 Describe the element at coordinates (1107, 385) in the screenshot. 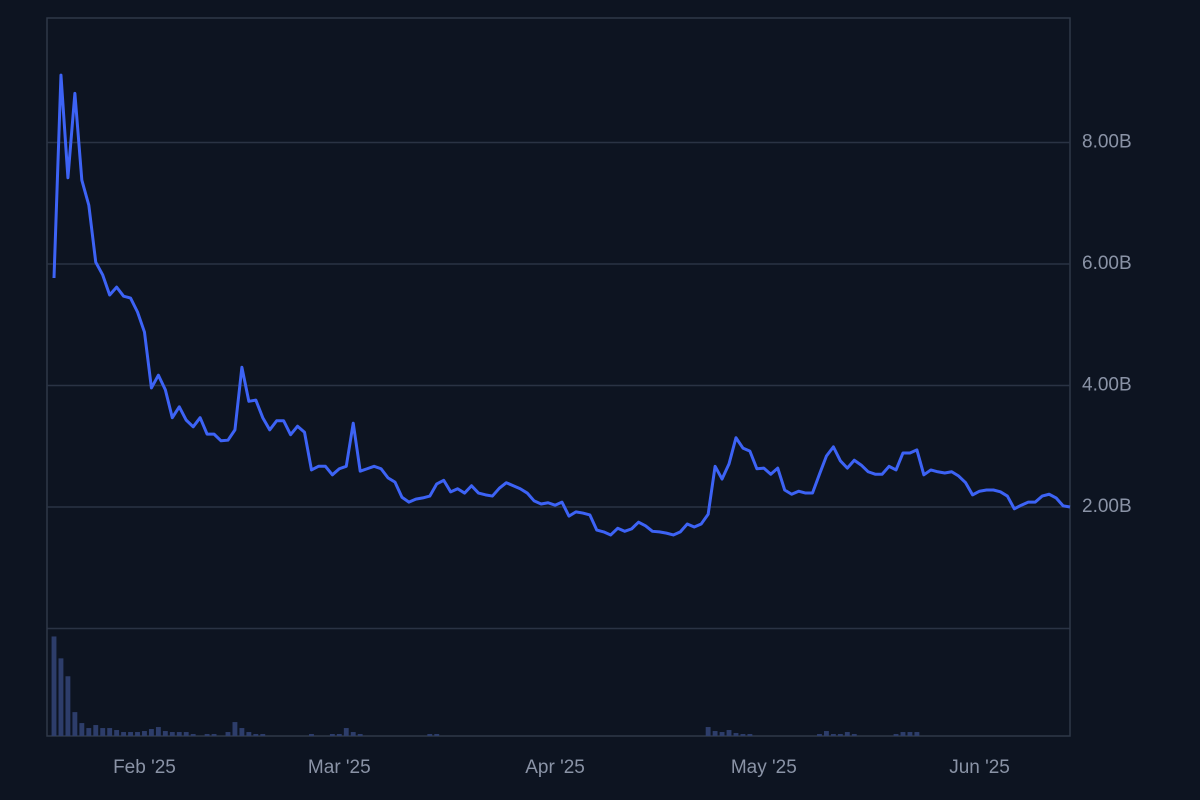

I see `y-tick-label: 4.00B` at that location.